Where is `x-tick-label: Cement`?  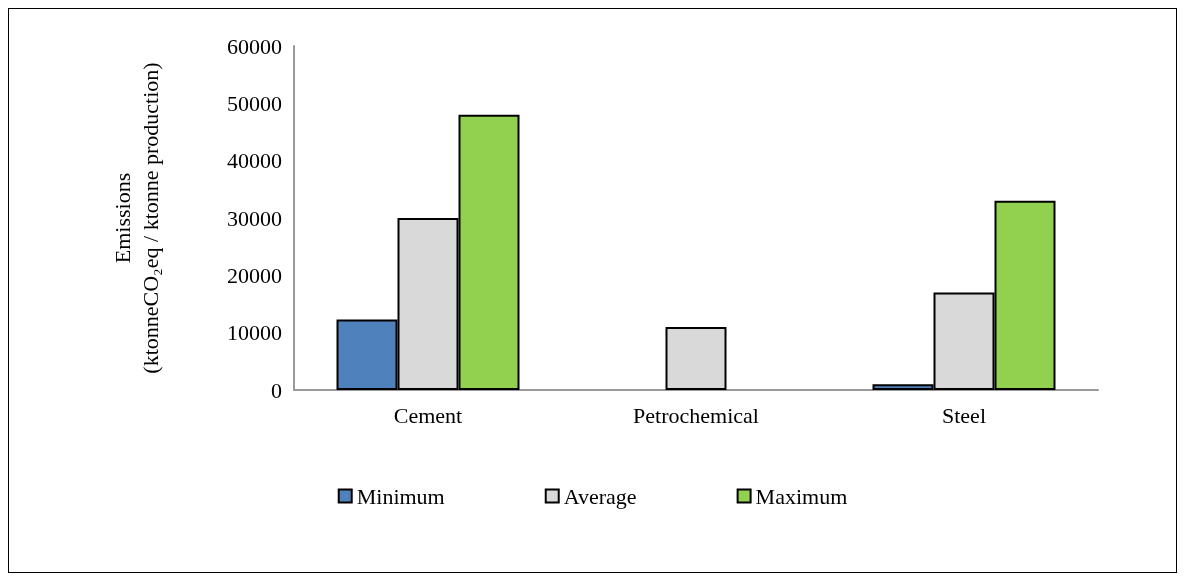
x-tick-label: Cement is located at coordinates (428, 415).